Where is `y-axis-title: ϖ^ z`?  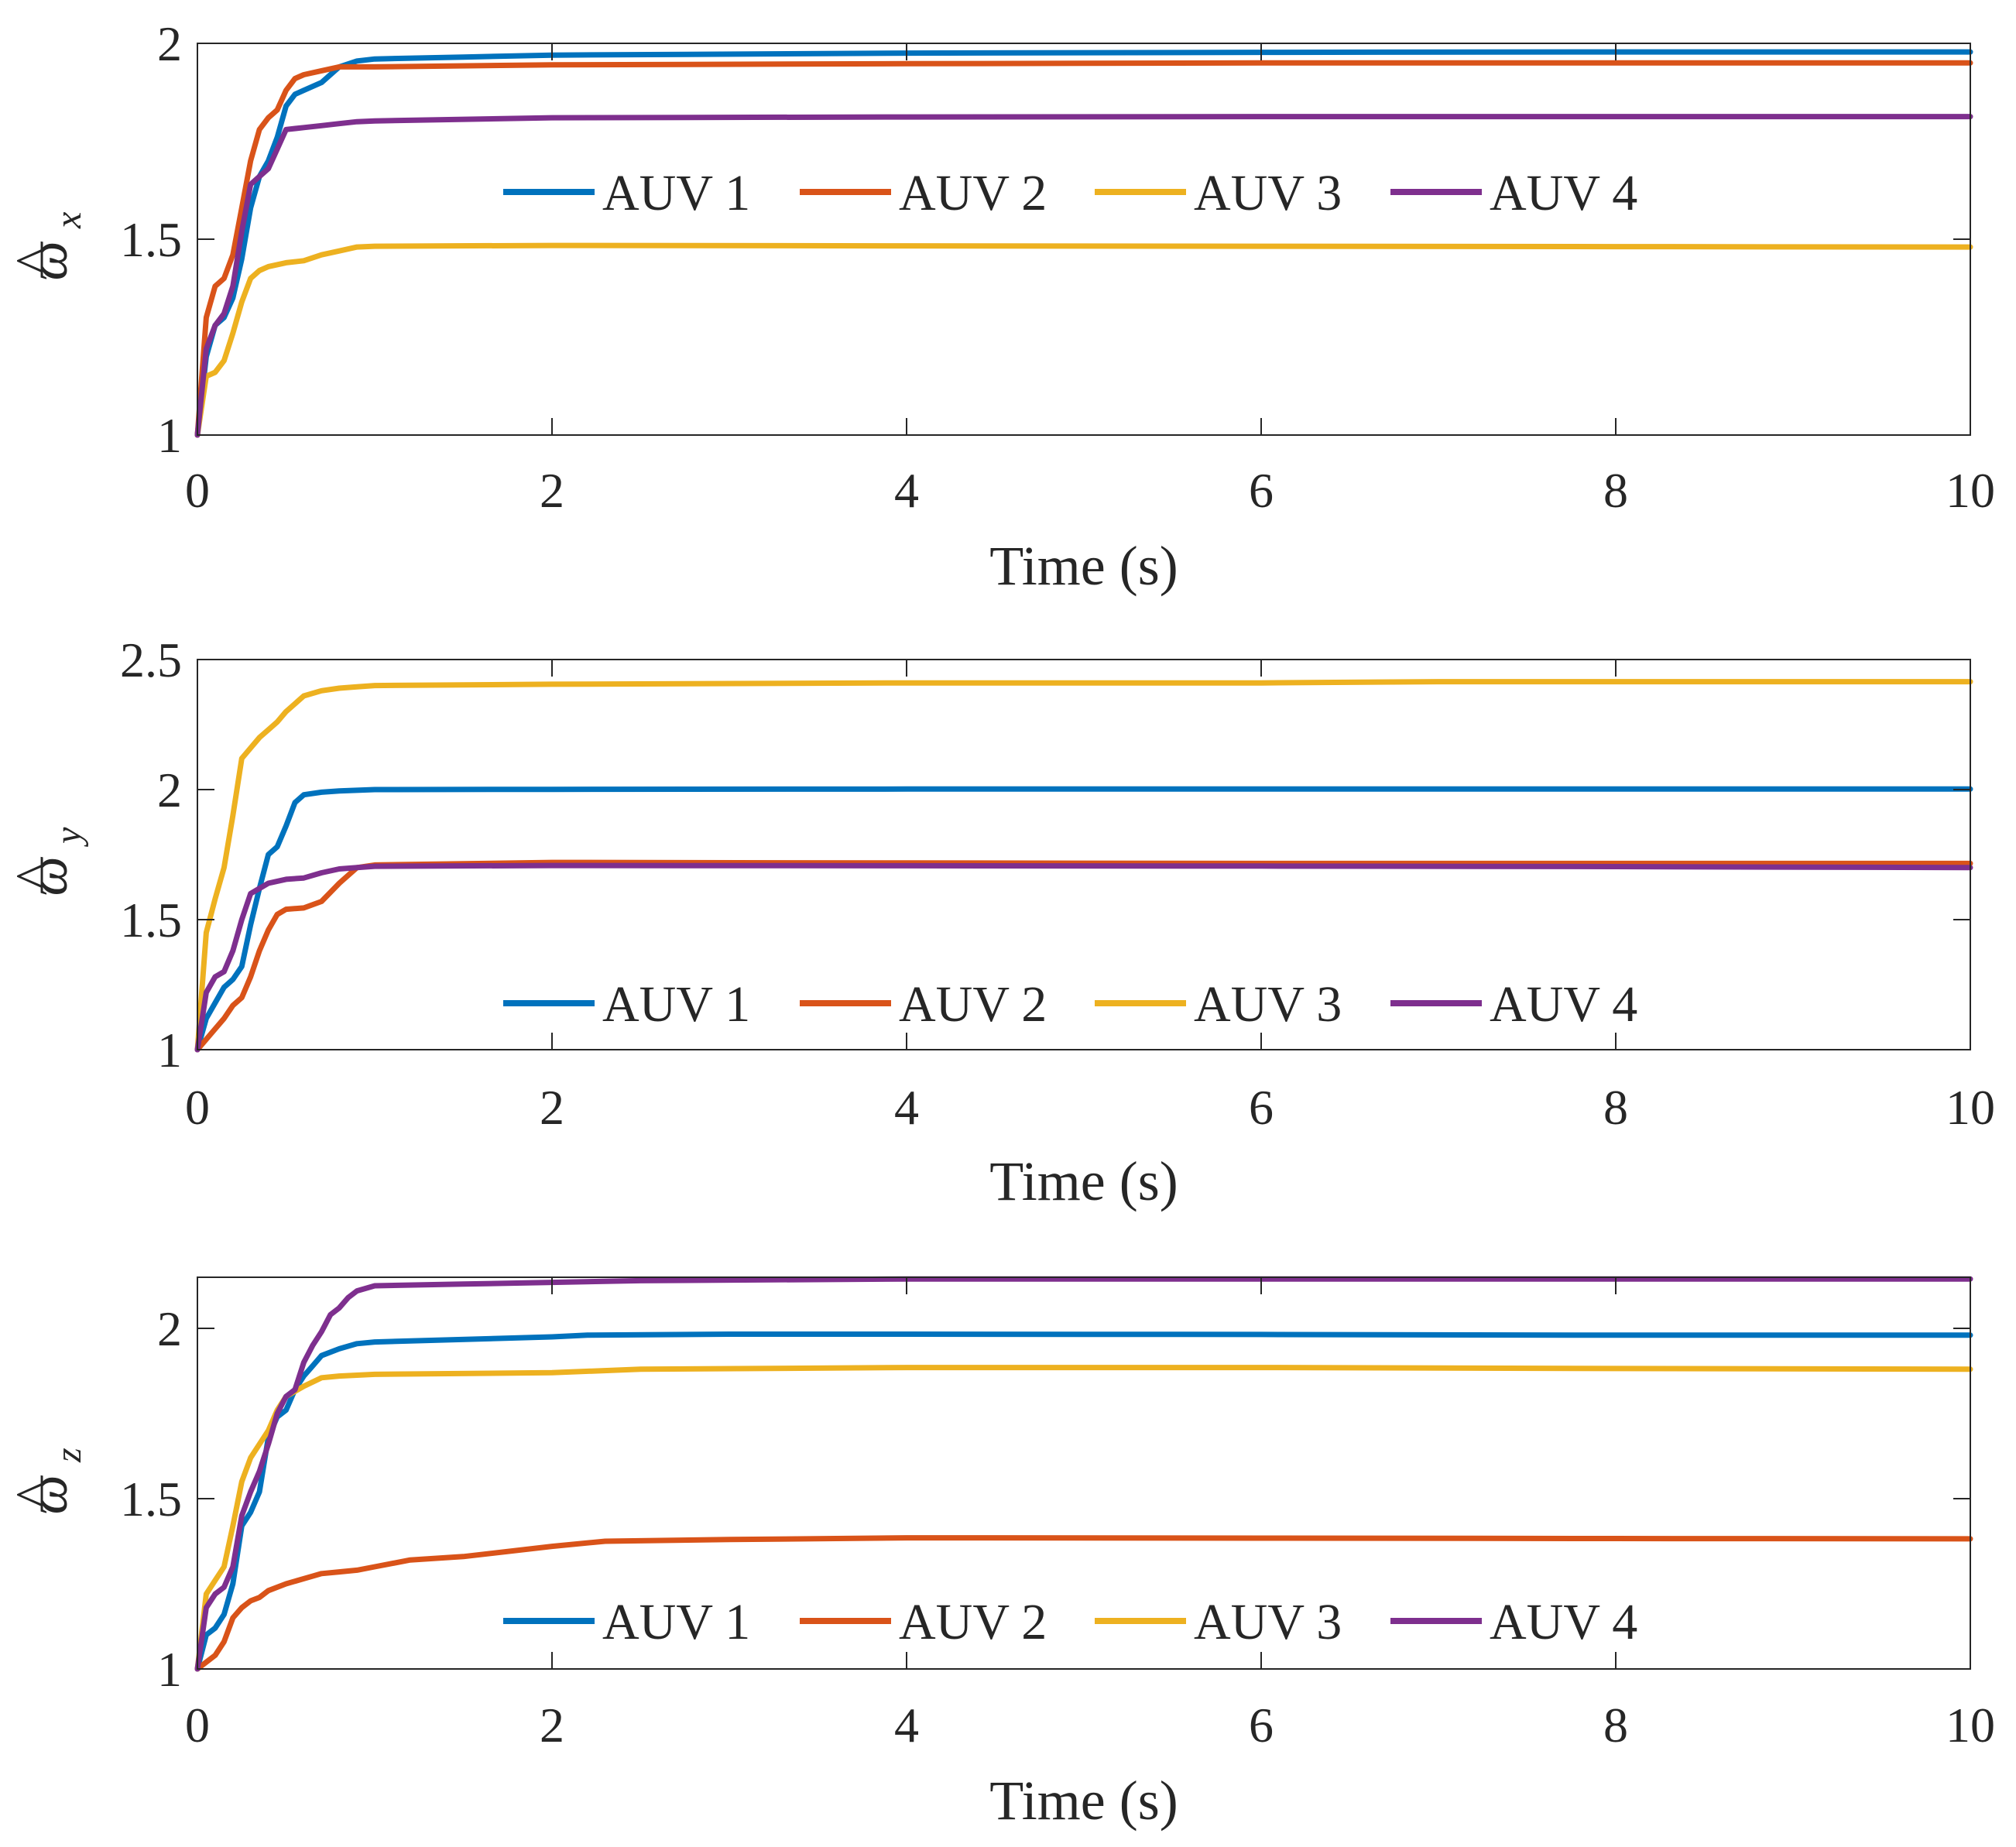 y-axis-title: ϖ^ z is located at coordinates (47, 1481).